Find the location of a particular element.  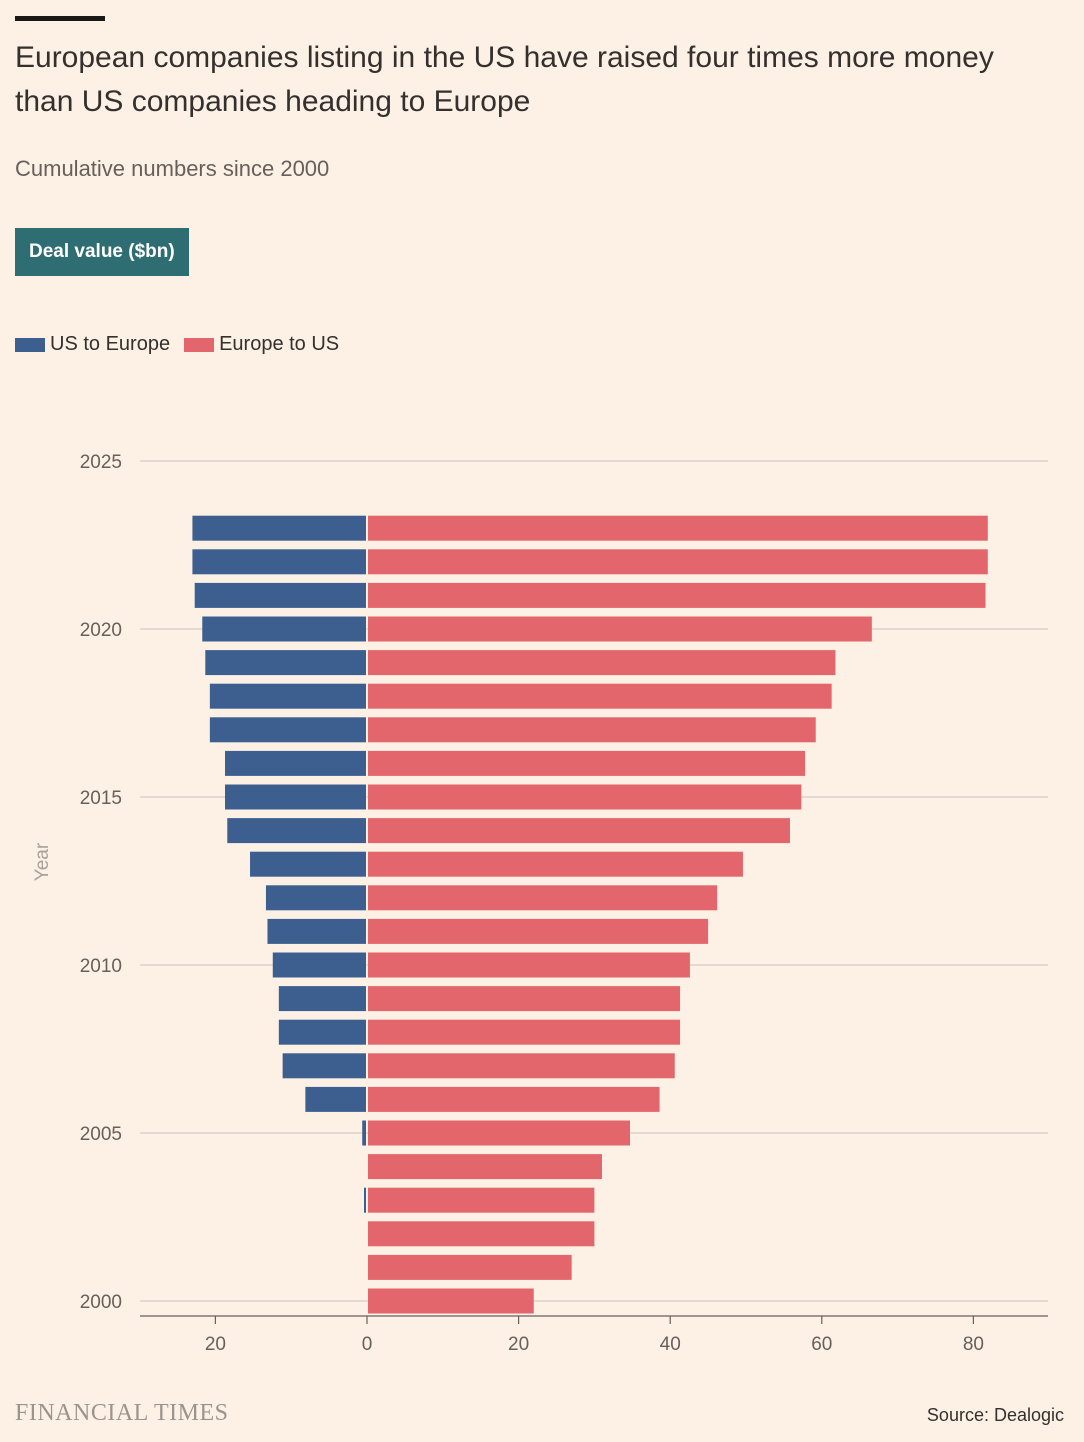

x-tick-label-2: 20 is located at coordinates (518, 1344).